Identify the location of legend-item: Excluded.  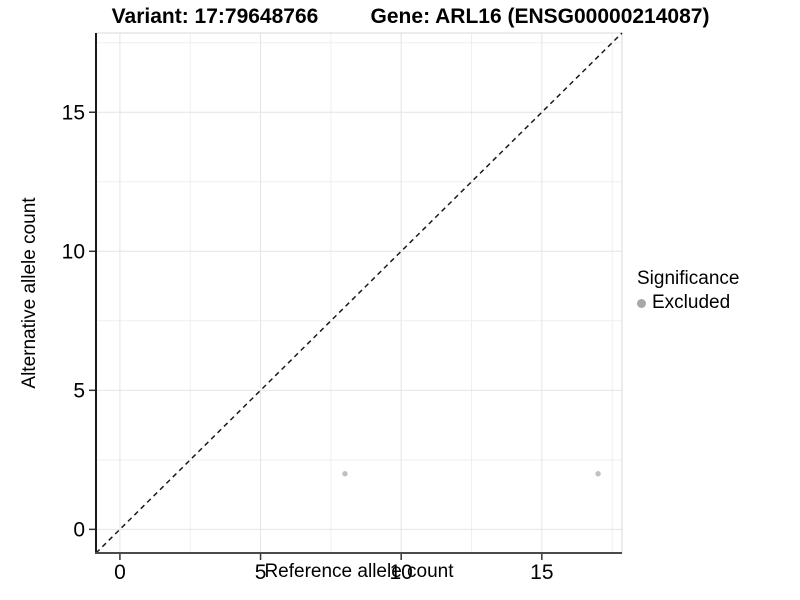
(688, 303).